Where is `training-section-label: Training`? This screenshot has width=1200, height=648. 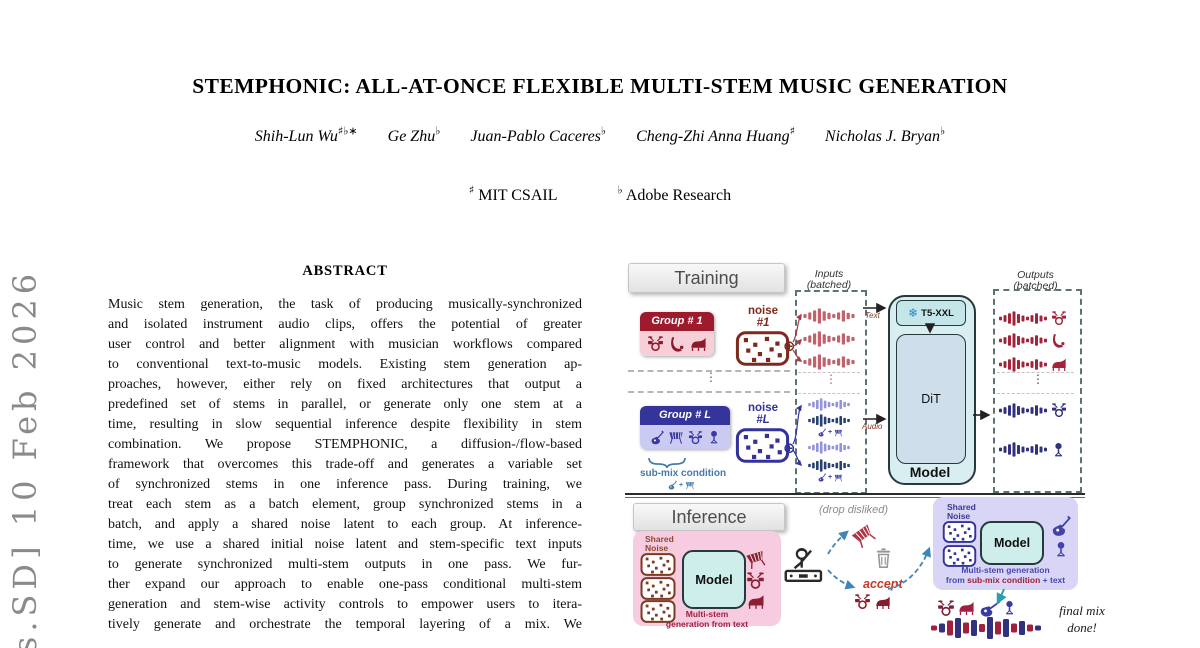 training-section-label: Training is located at coordinates (706, 278).